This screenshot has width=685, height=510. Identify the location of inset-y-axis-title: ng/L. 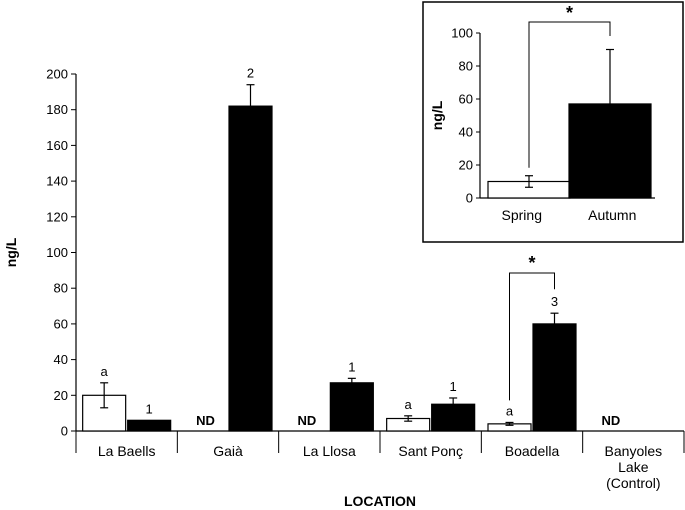
(437, 115).